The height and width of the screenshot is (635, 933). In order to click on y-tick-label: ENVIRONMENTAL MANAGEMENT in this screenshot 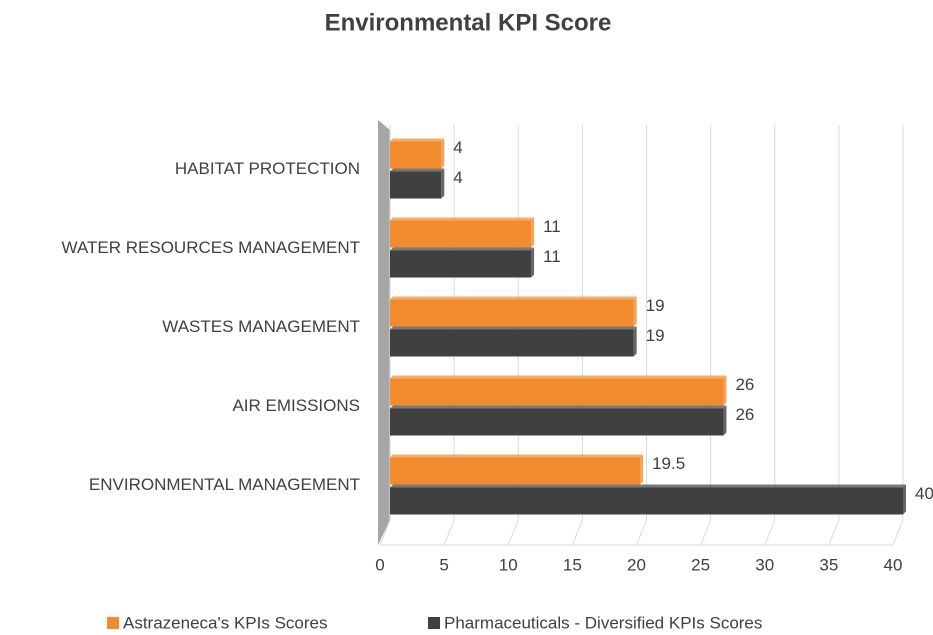, I will do `click(224, 484)`.